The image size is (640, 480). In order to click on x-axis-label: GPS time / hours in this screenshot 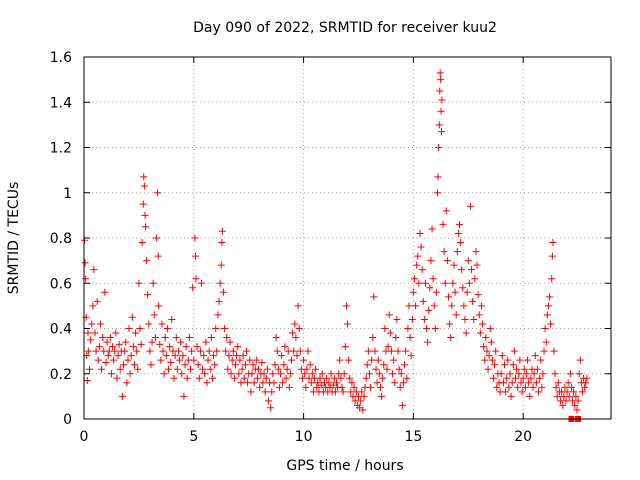, I will do `click(344, 466)`.